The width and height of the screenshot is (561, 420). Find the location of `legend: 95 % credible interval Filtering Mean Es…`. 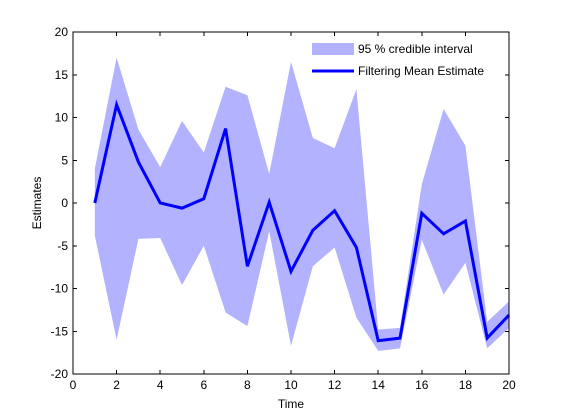

legend: 95 % credible interval Filtering Mean Es… is located at coordinates (398, 60).